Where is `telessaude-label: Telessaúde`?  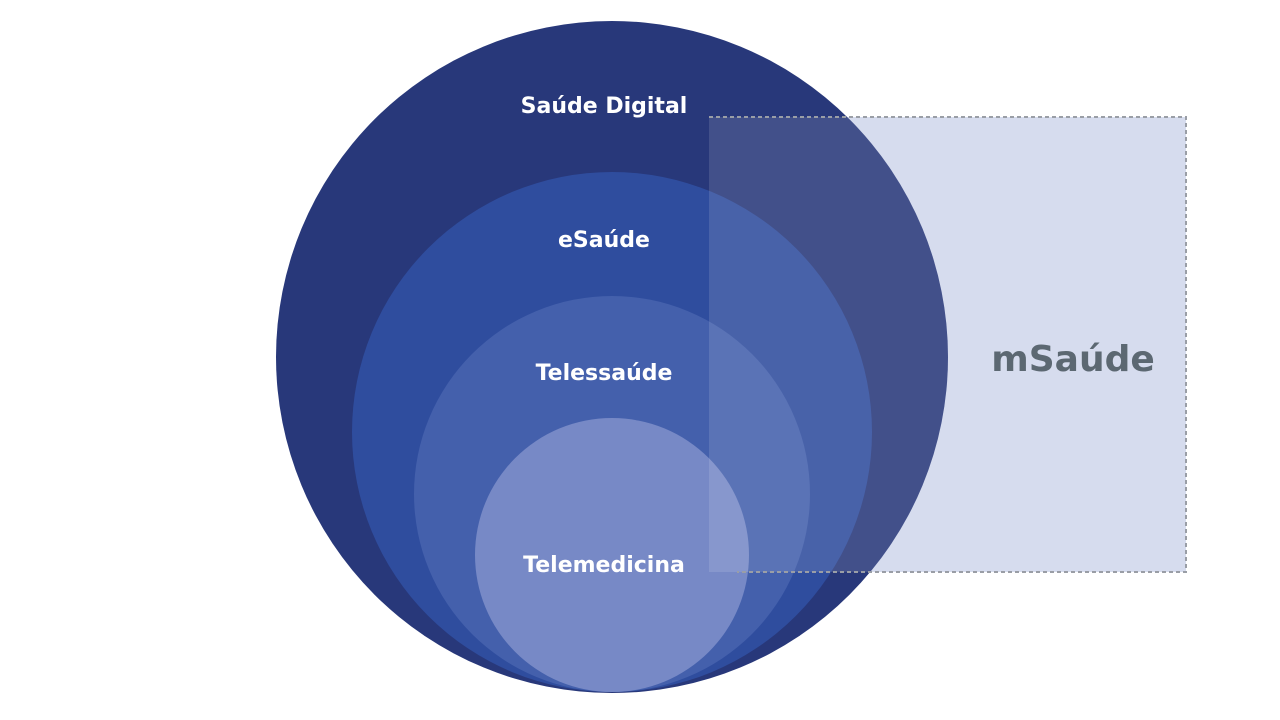
telessaude-label: Telessaúde is located at coordinates (604, 373).